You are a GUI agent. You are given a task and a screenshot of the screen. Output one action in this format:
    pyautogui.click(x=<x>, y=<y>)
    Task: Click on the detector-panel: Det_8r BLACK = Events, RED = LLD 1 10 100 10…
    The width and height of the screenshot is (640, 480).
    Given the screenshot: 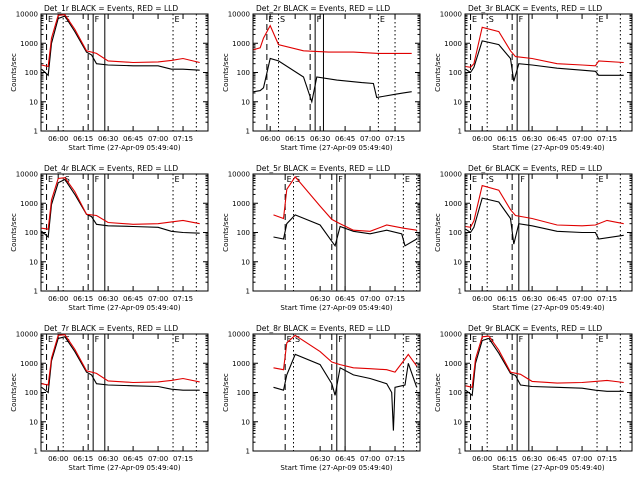 What is the action you would take?
    pyautogui.click(x=321, y=398)
    